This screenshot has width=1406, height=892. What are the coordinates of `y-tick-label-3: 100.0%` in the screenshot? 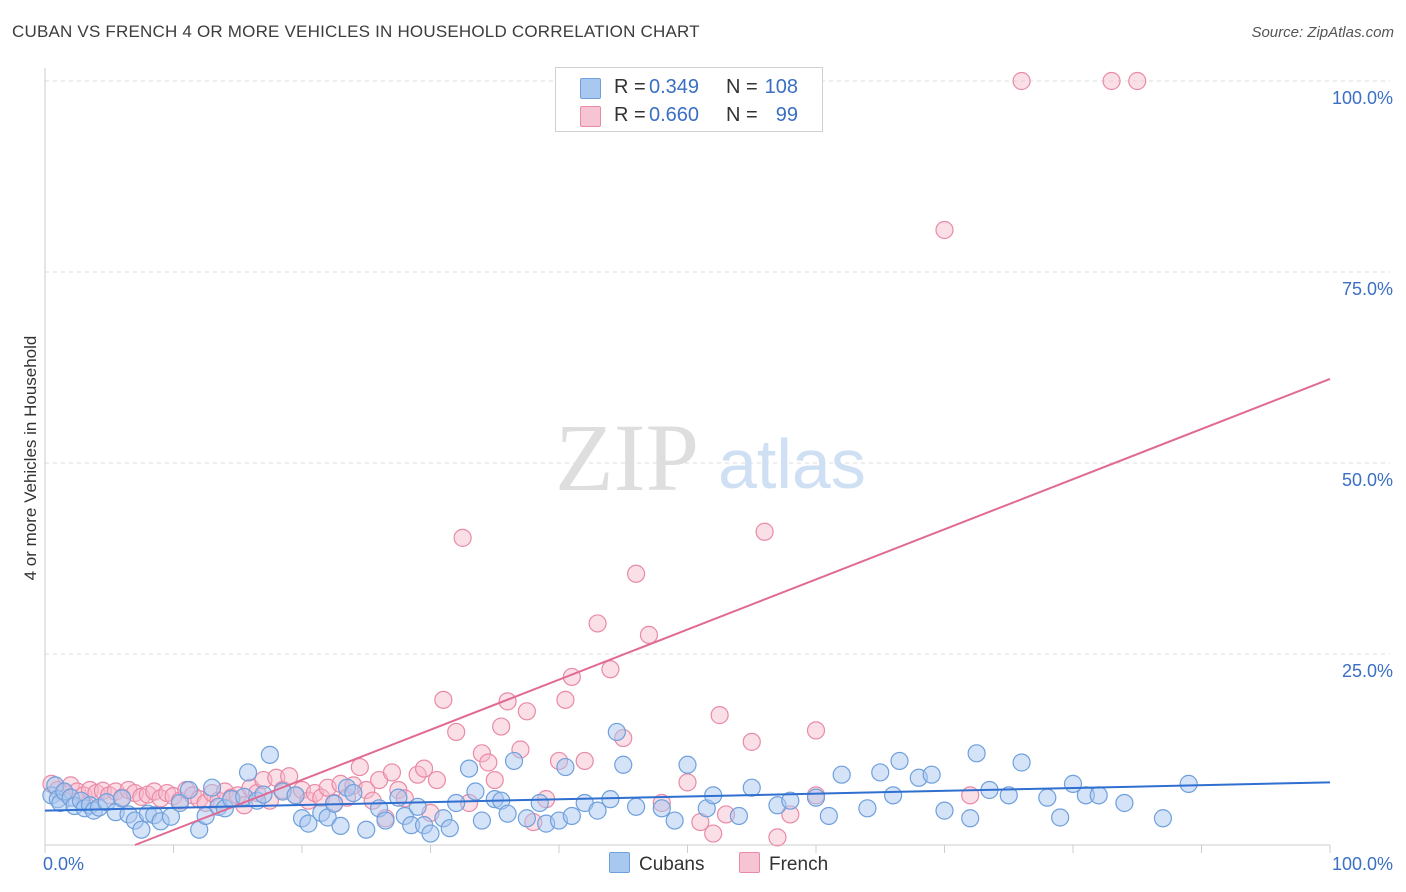 It's located at (1362, 98).